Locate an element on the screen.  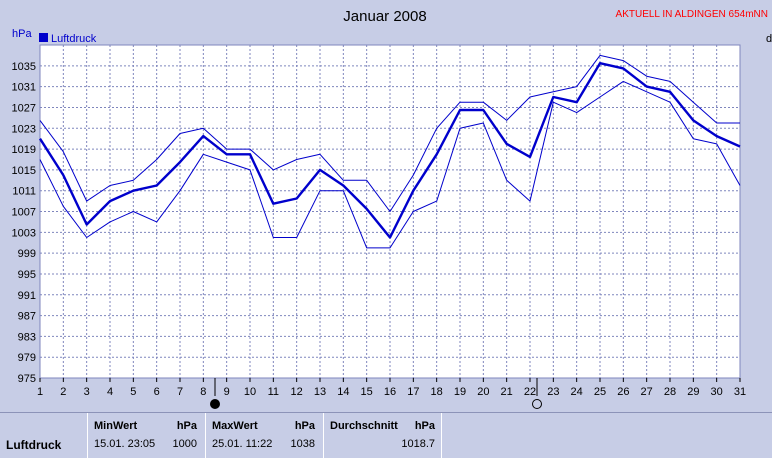
x-tick-label: 15 is located at coordinates (367, 392).